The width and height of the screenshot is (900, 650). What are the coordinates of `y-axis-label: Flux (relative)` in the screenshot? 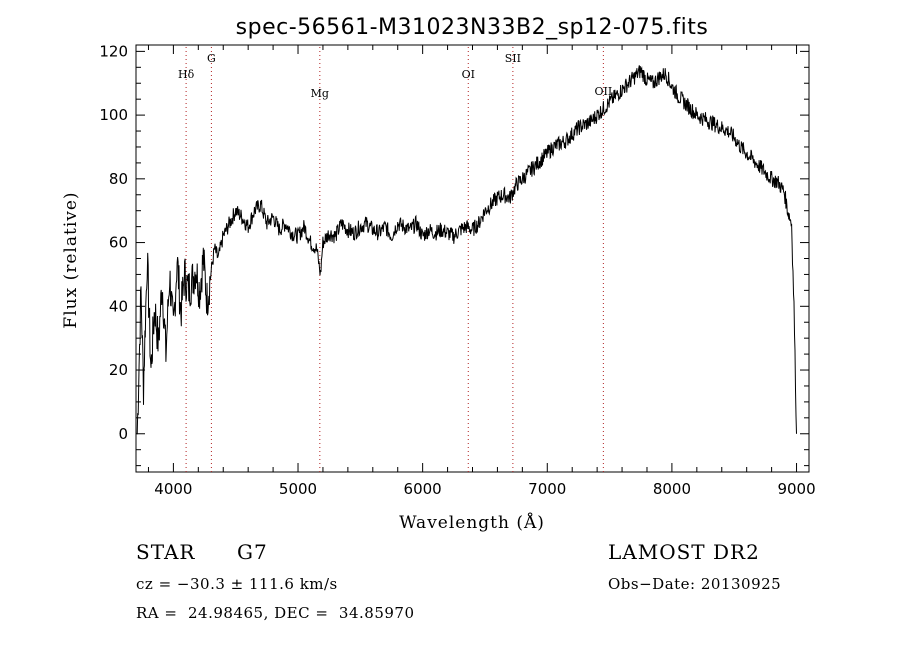 It's located at (71, 259).